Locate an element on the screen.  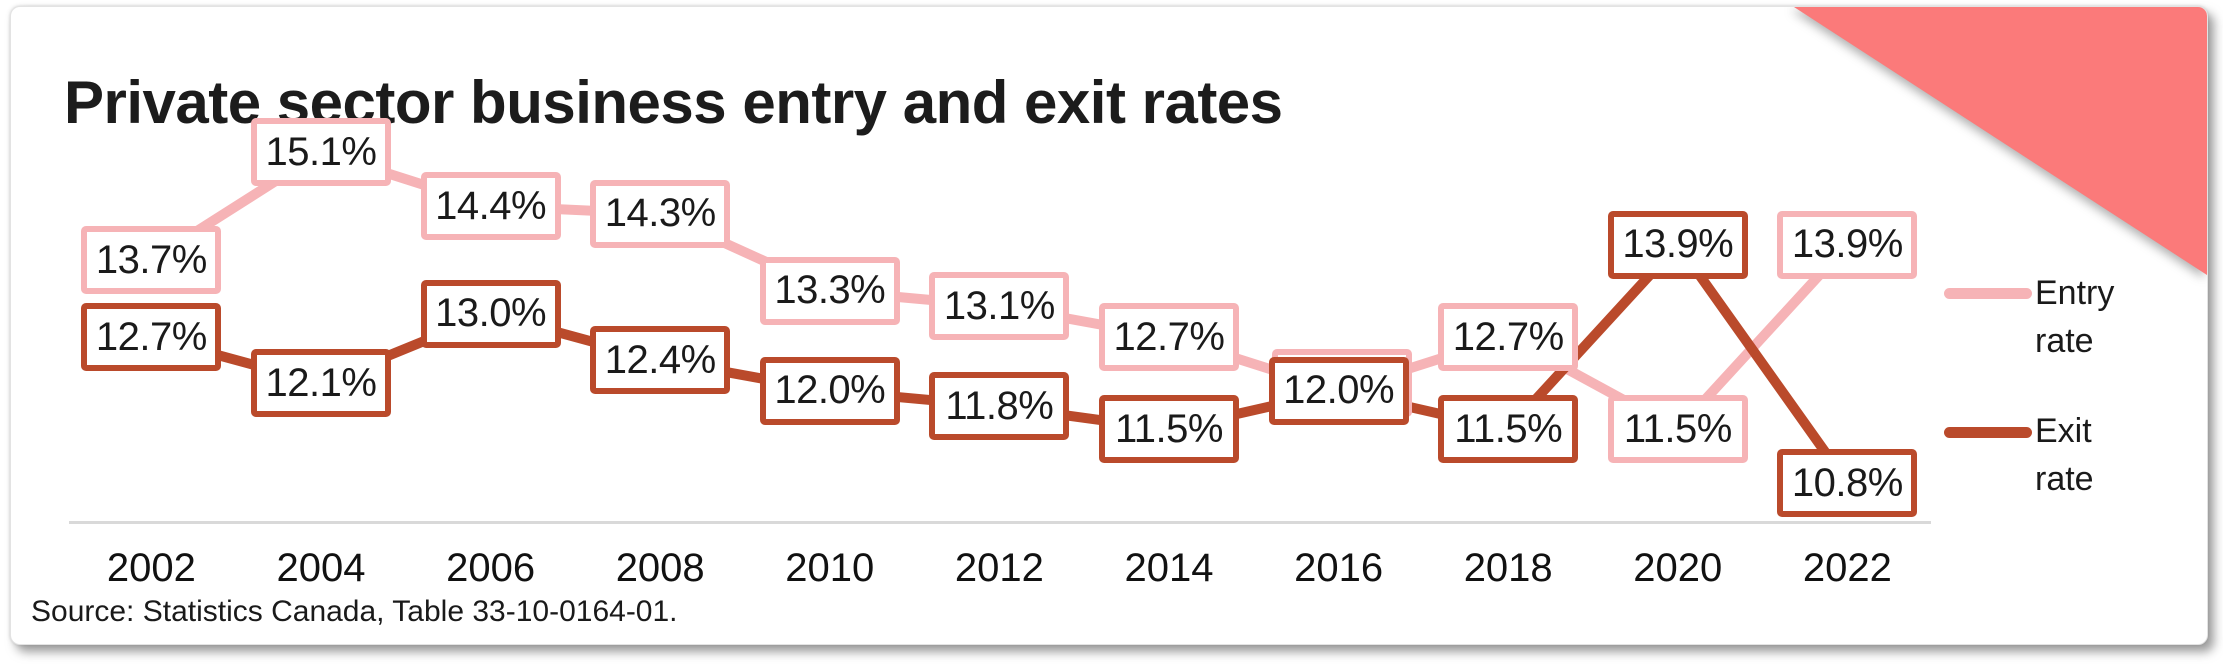
value-label-exit-2012: 11.8% is located at coordinates (999, 406).